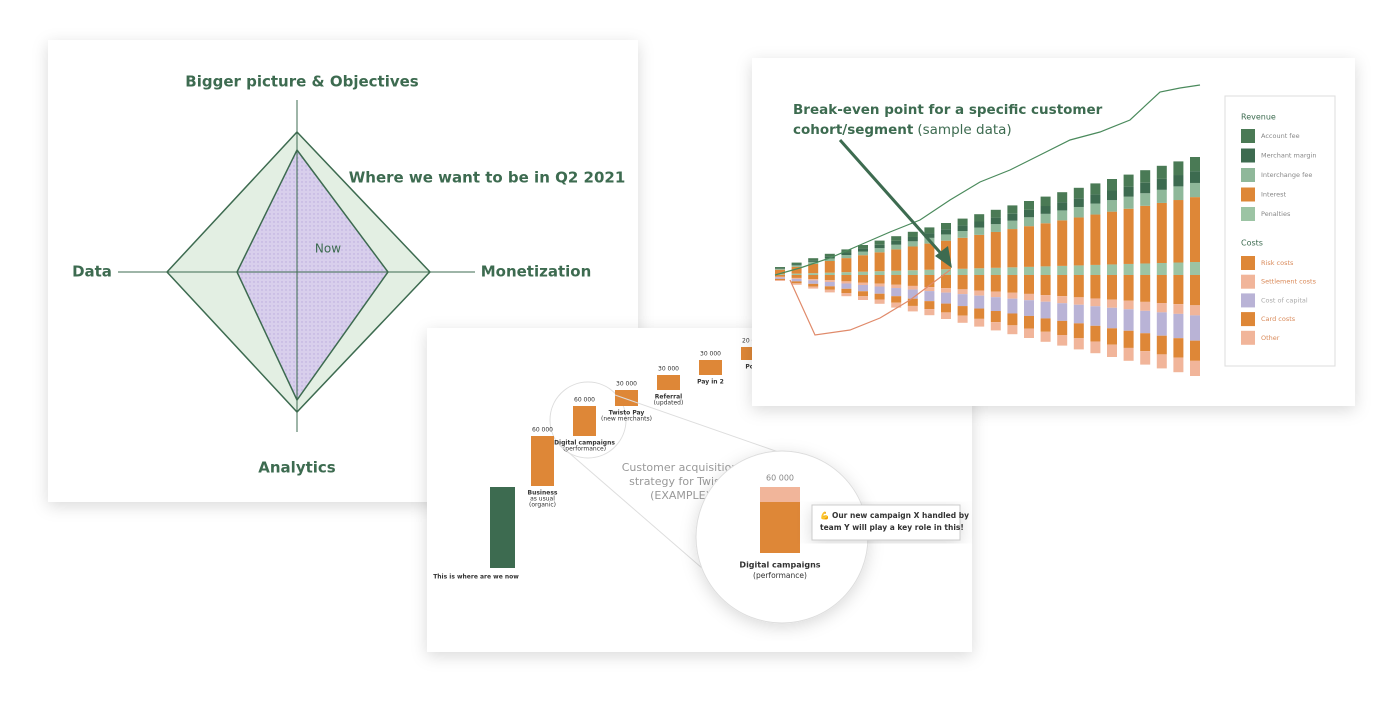 This screenshot has width=1400, height=704. What do you see at coordinates (669, 403) in the screenshot?
I see `step-label: (updated)` at bounding box center [669, 403].